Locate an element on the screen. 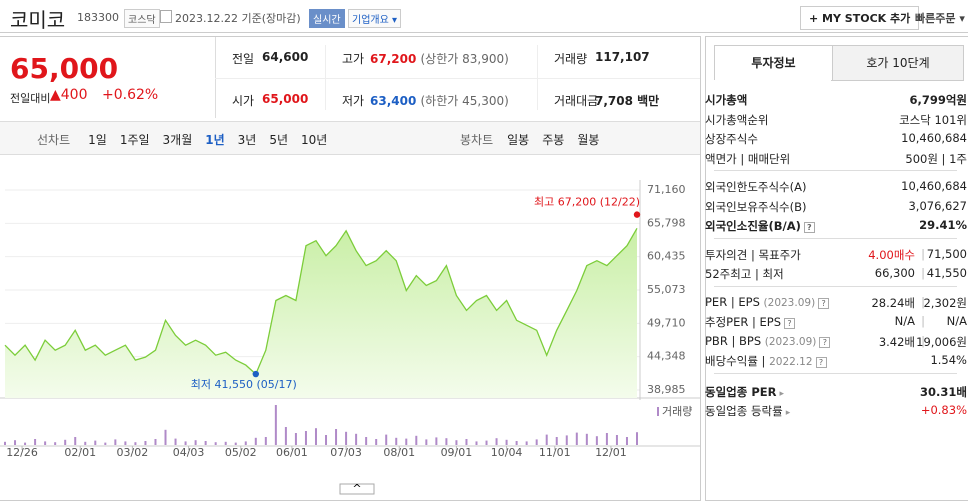  quote-value: 67,200 (상한가 83,900) is located at coordinates (439, 59).